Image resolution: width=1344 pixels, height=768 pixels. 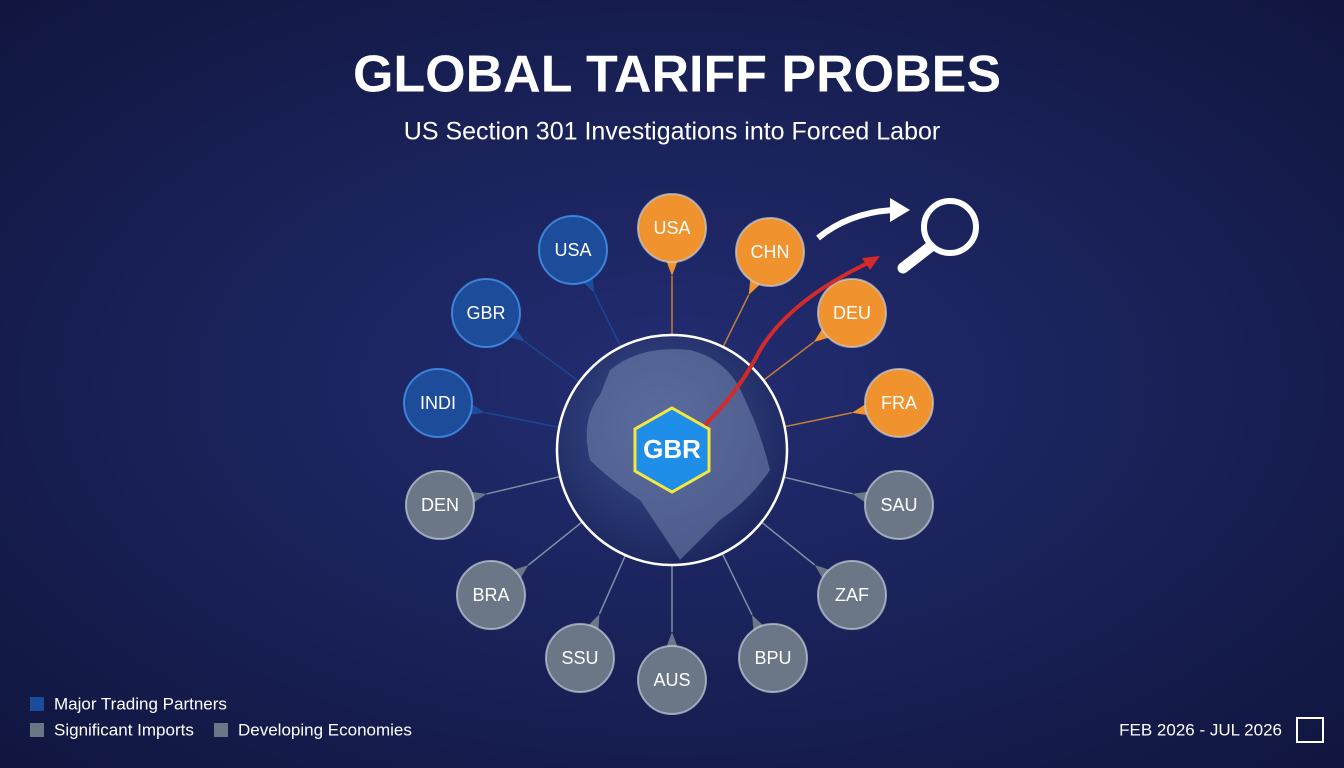 I want to click on pin-label: SSU, so click(x=579, y=658).